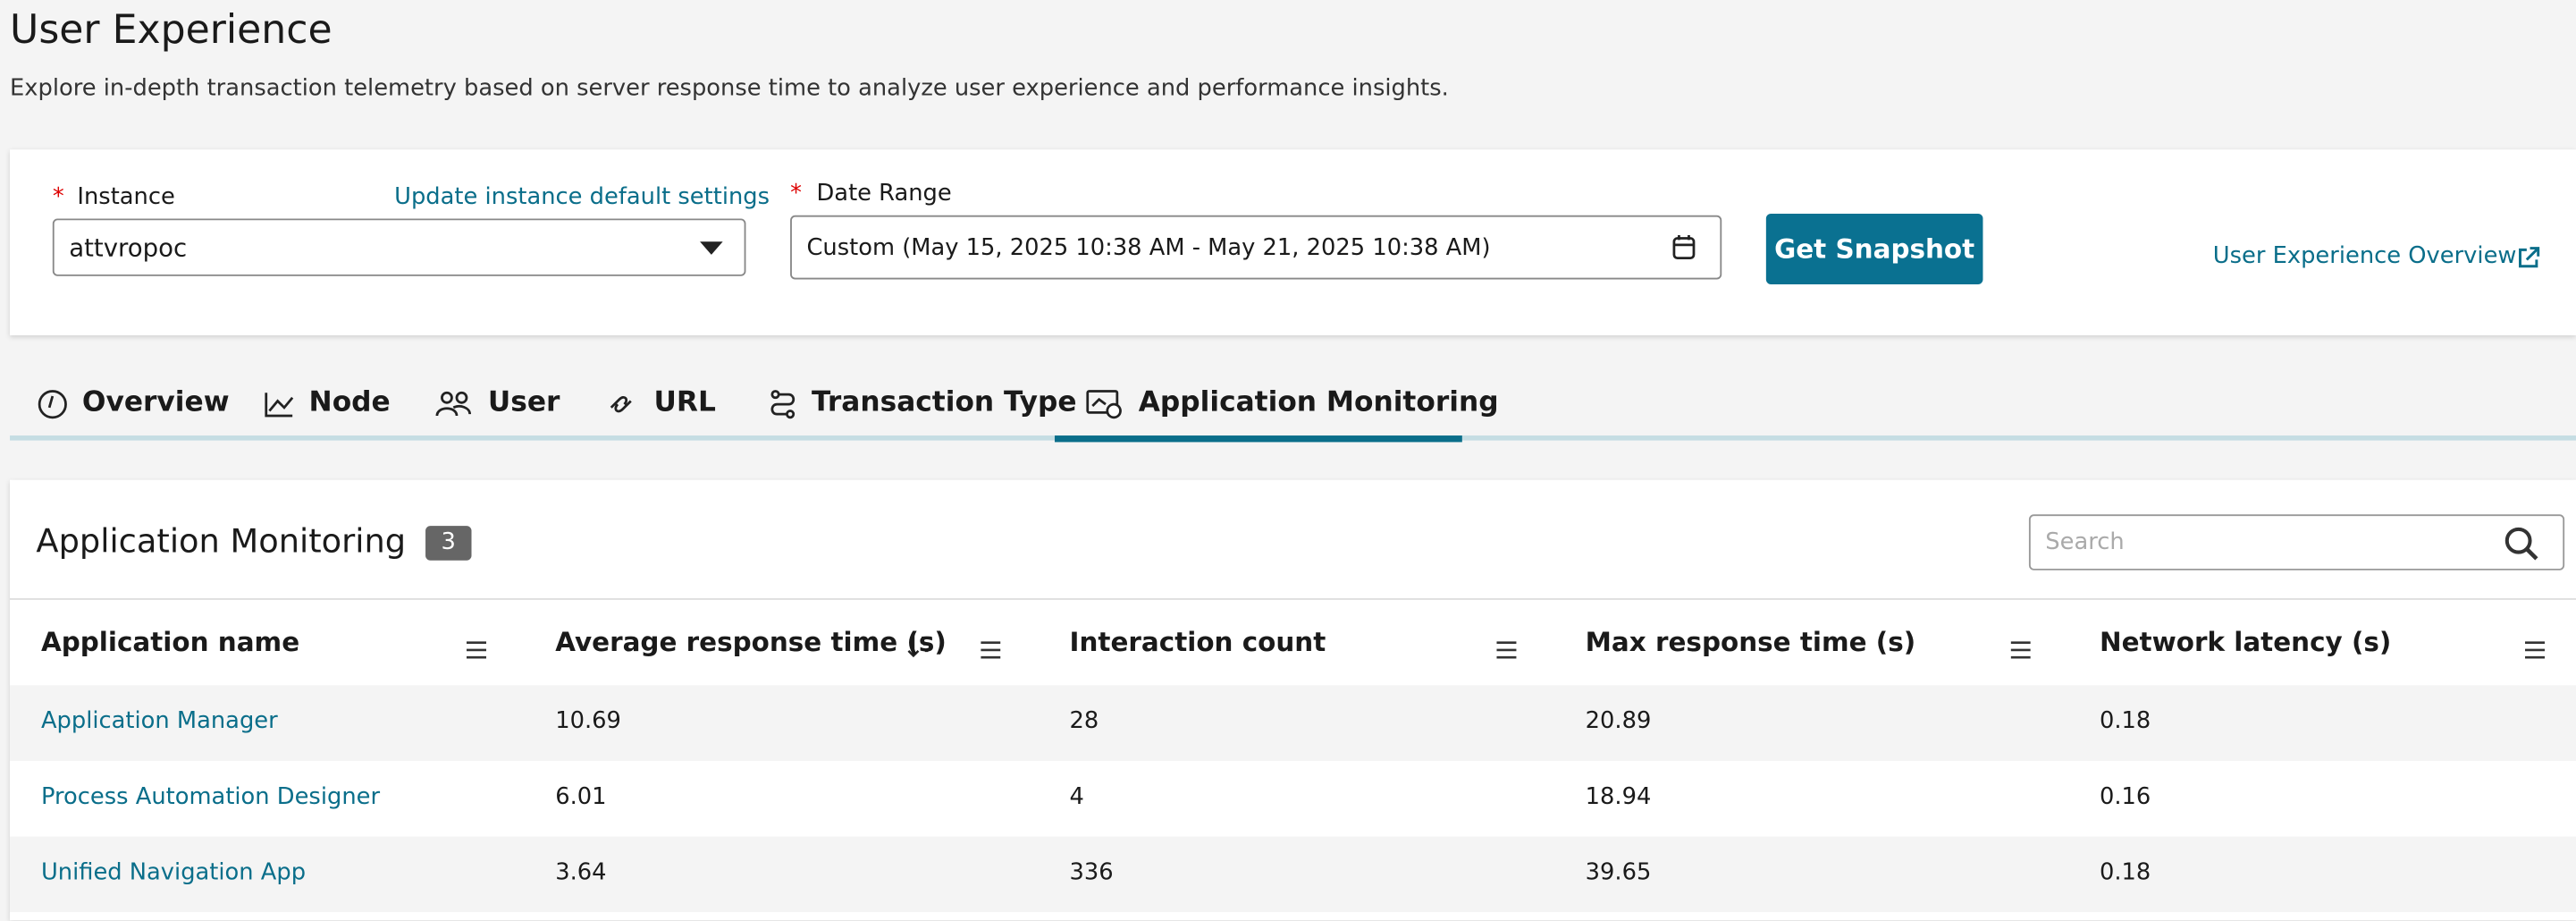 This screenshot has width=2576, height=921. Describe the element at coordinates (524, 402) in the screenshot. I see `tab: User` at that location.